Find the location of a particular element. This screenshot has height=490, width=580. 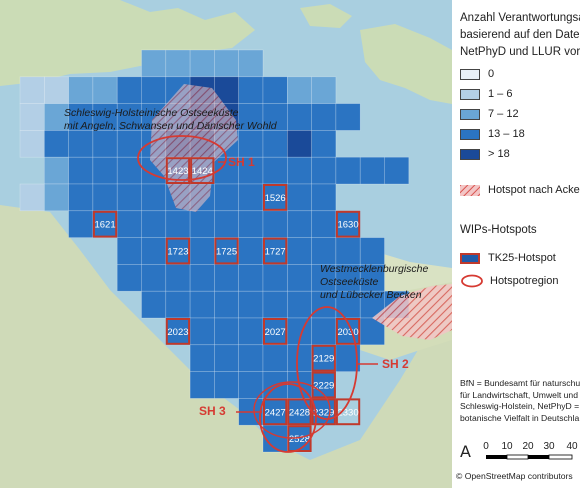

legend-tk25: TK25-Hotspot is located at coordinates (508, 258).